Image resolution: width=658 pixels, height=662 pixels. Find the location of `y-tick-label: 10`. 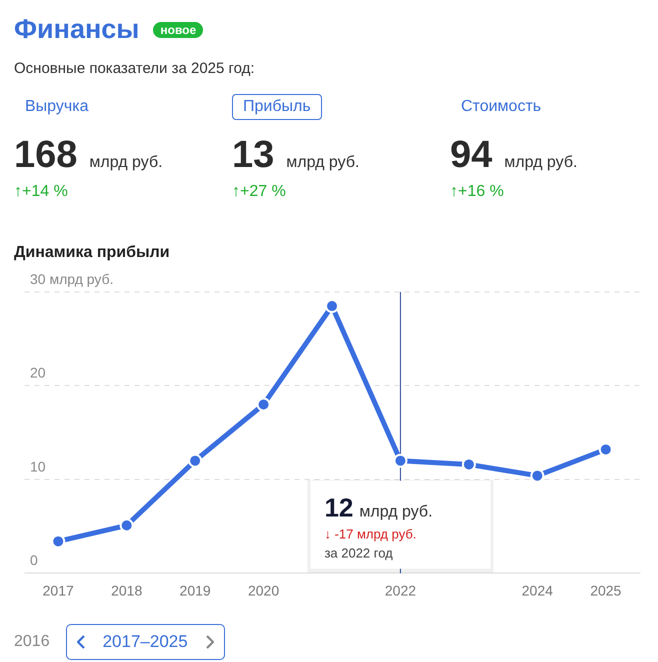

y-tick-label: 10 is located at coordinates (38, 466).